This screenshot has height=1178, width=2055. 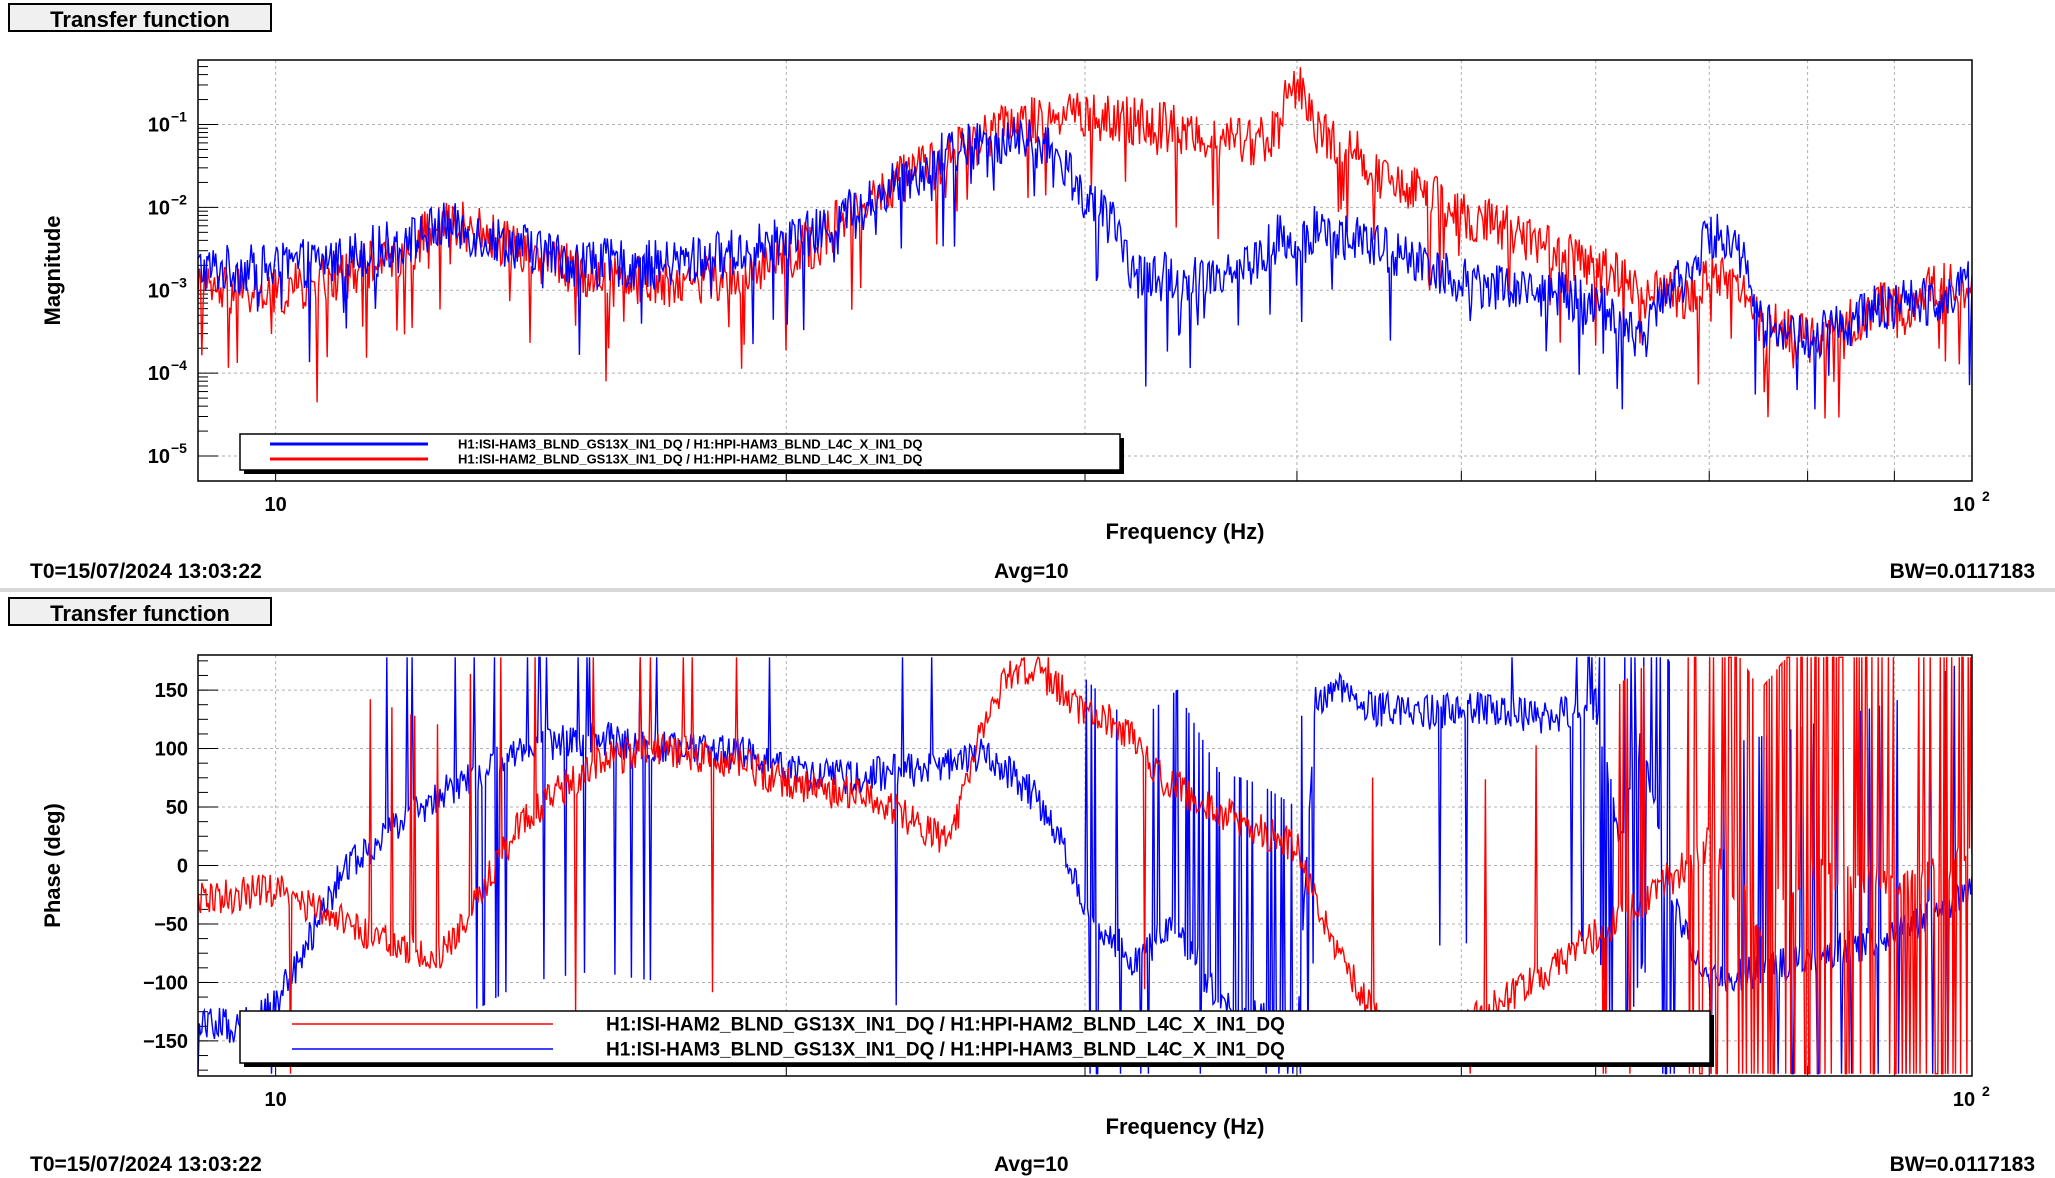 I want to click on y-tick-label: 150, so click(x=171, y=691).